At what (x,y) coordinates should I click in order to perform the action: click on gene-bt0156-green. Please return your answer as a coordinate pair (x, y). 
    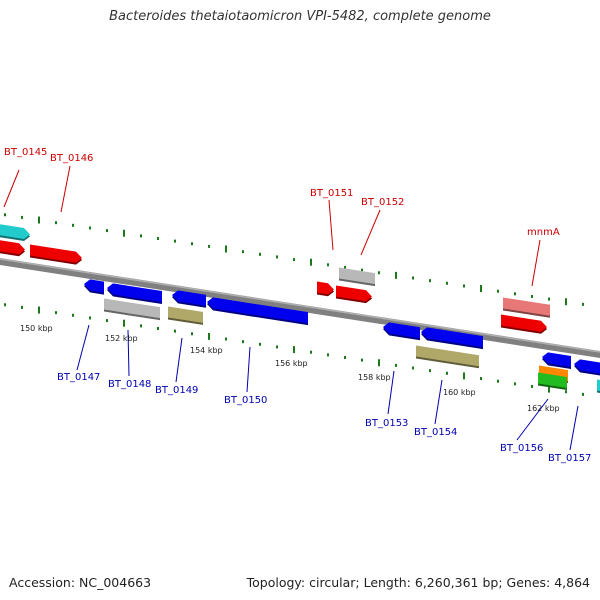
    Looking at the image, I should click on (552, 381).